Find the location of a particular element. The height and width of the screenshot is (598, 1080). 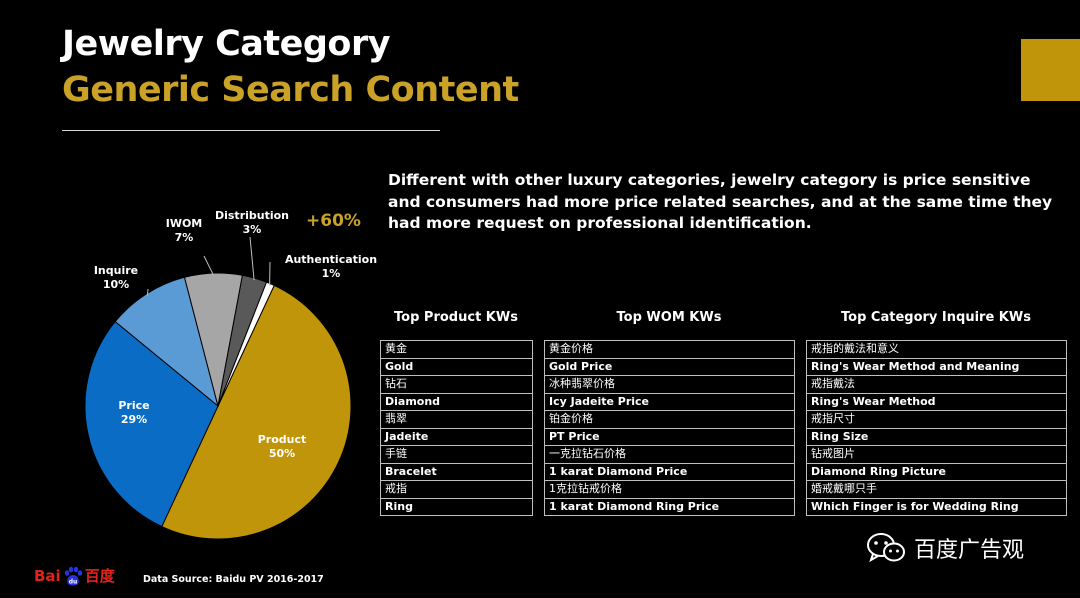

inquire-kw-cell: 婚戒戴哪只手 is located at coordinates (936, 489).